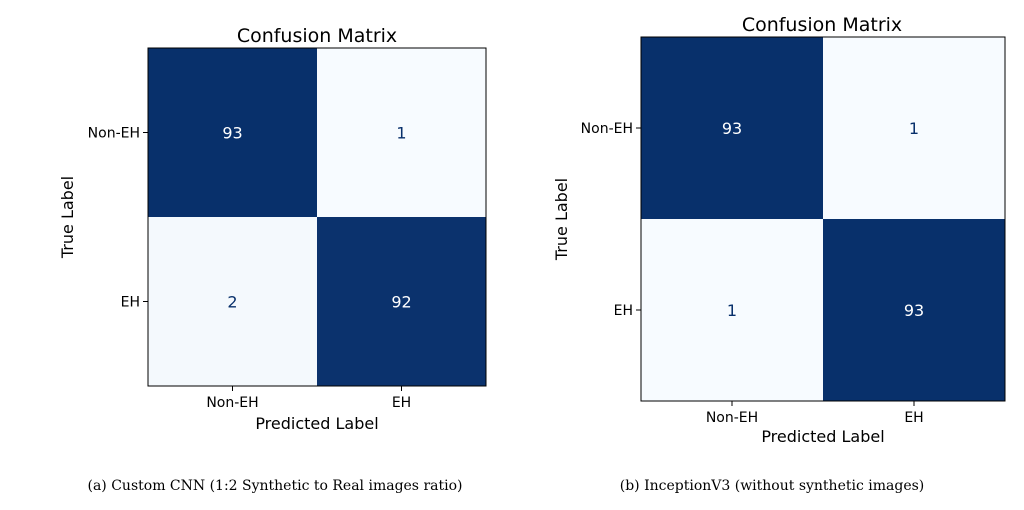 This screenshot has height=510, width=1024. I want to click on cell-value-label: 92, so click(401, 302).